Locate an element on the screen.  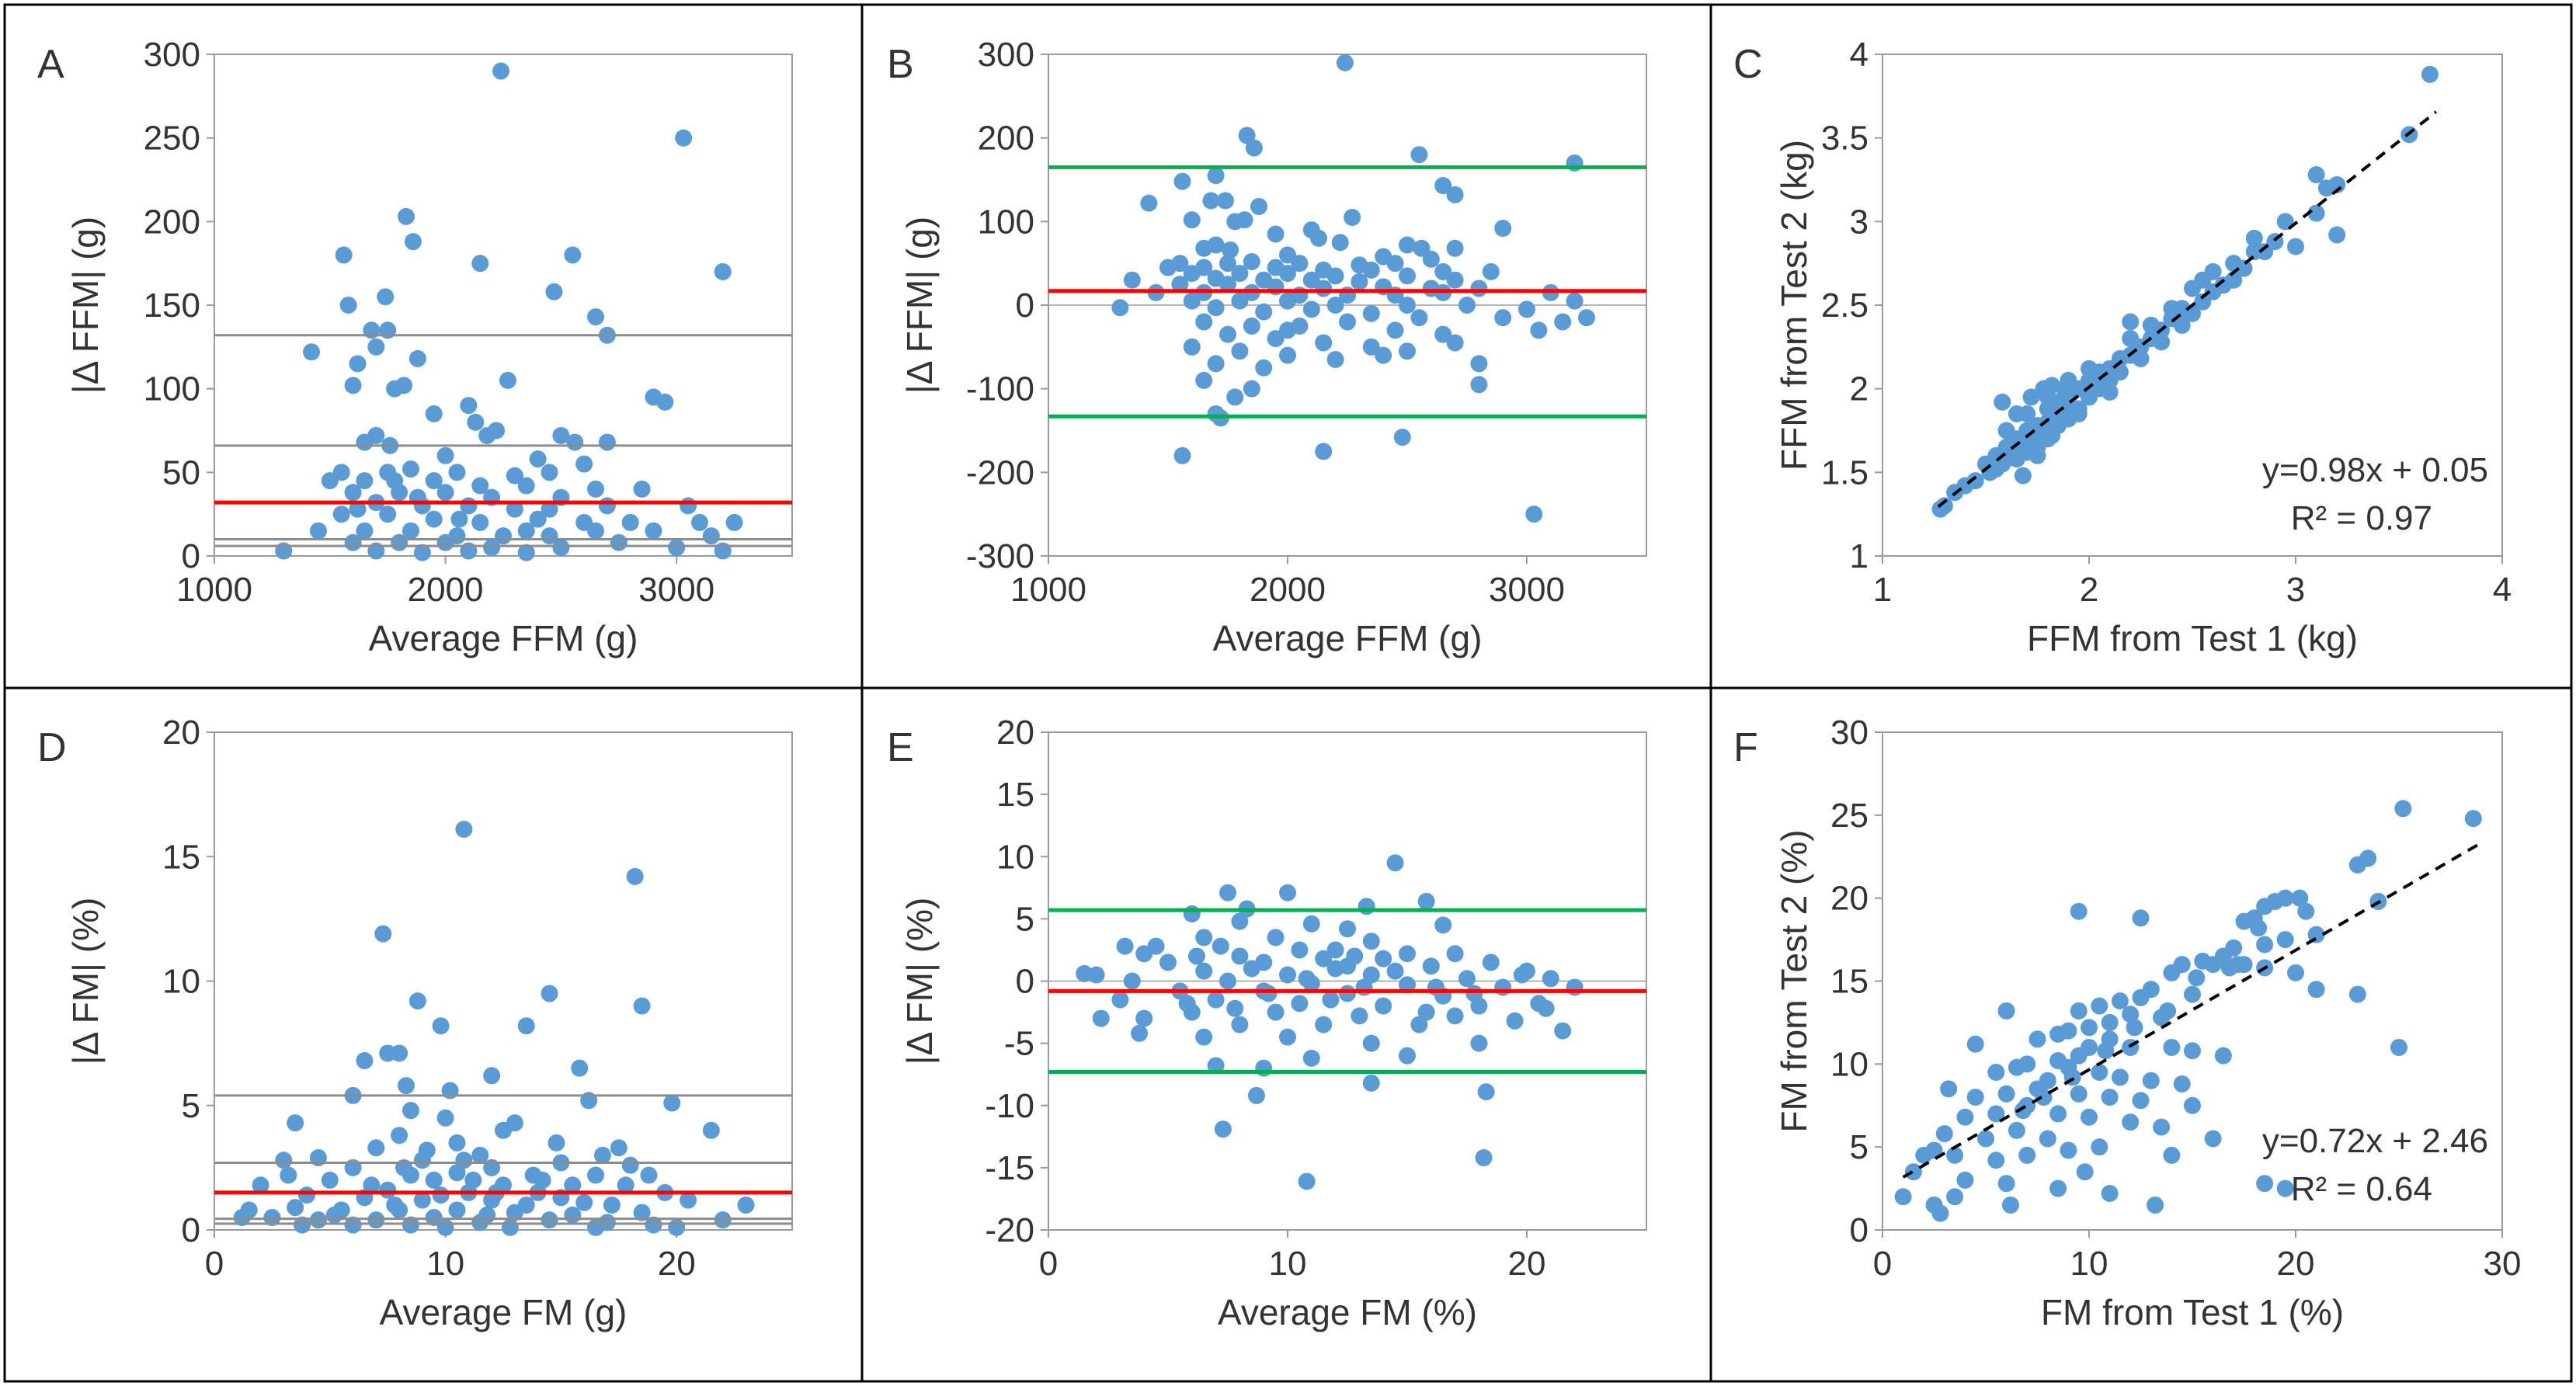
x-tick-label: 0 is located at coordinates (1048, 1264).